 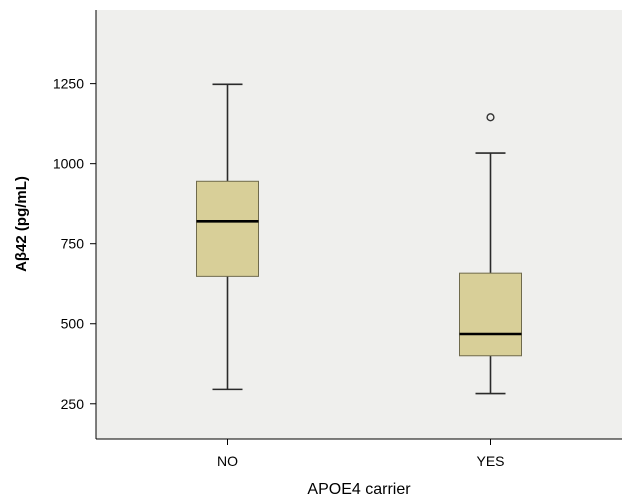 What do you see at coordinates (490, 461) in the screenshot?
I see `x-tick-label: YES` at bounding box center [490, 461].